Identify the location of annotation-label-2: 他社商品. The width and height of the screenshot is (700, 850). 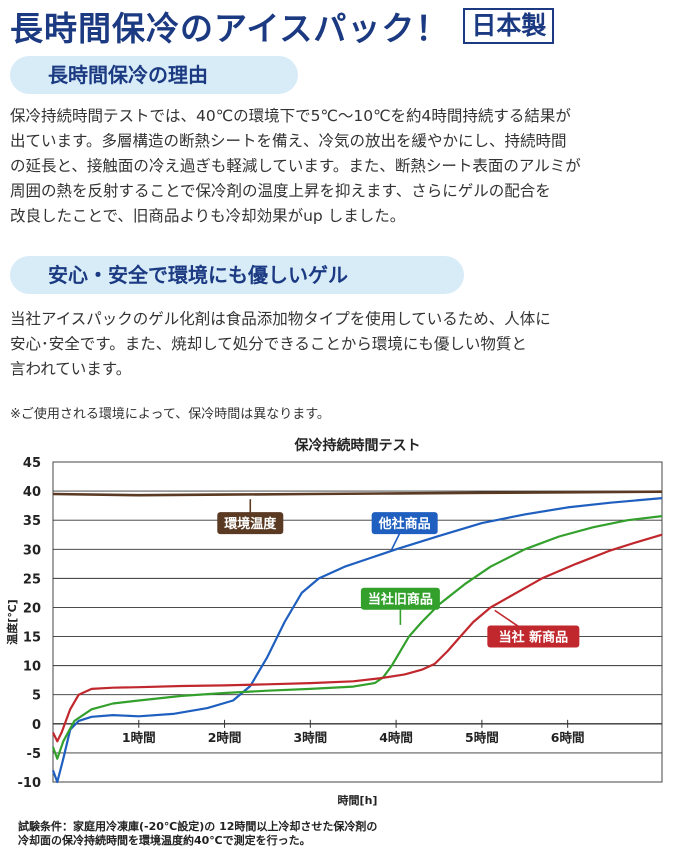
(404, 524).